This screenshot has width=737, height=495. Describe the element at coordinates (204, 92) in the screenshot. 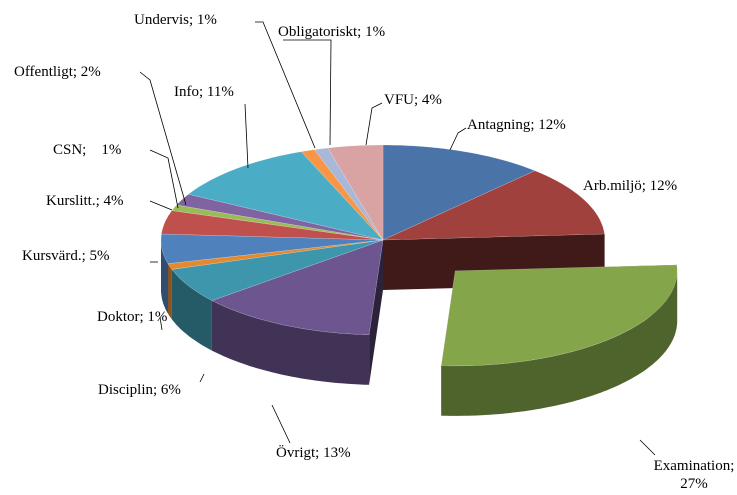

I see `data-label: Info; 11%` at that location.